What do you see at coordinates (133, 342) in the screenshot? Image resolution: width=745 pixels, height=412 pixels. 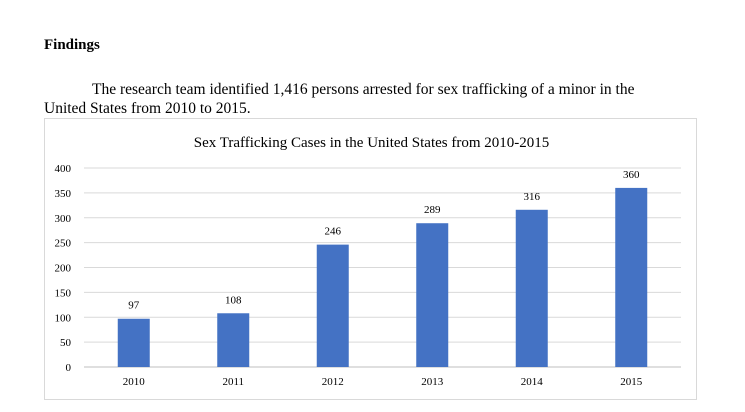 I see `bar-2010` at bounding box center [133, 342].